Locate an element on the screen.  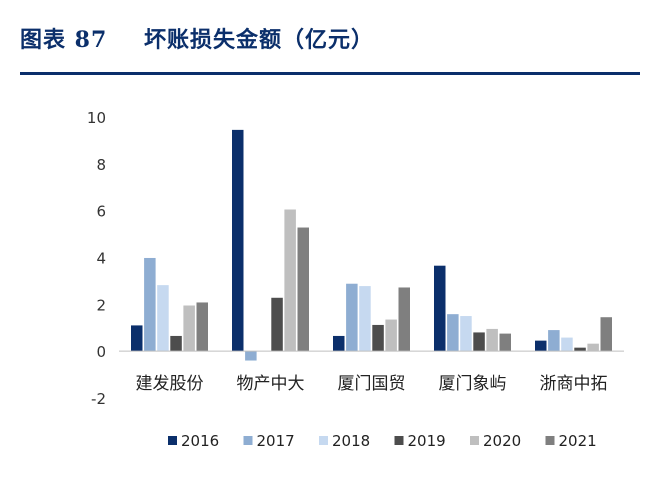
y-tick-label: 4 is located at coordinates (101, 259).